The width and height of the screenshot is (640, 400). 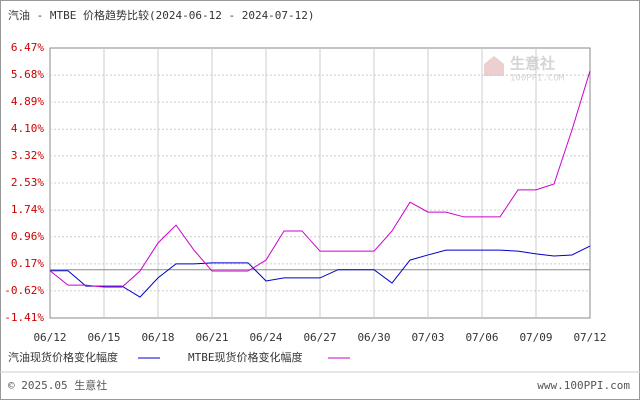 I want to click on y-tick-label: 4.10%, so click(x=27, y=128).